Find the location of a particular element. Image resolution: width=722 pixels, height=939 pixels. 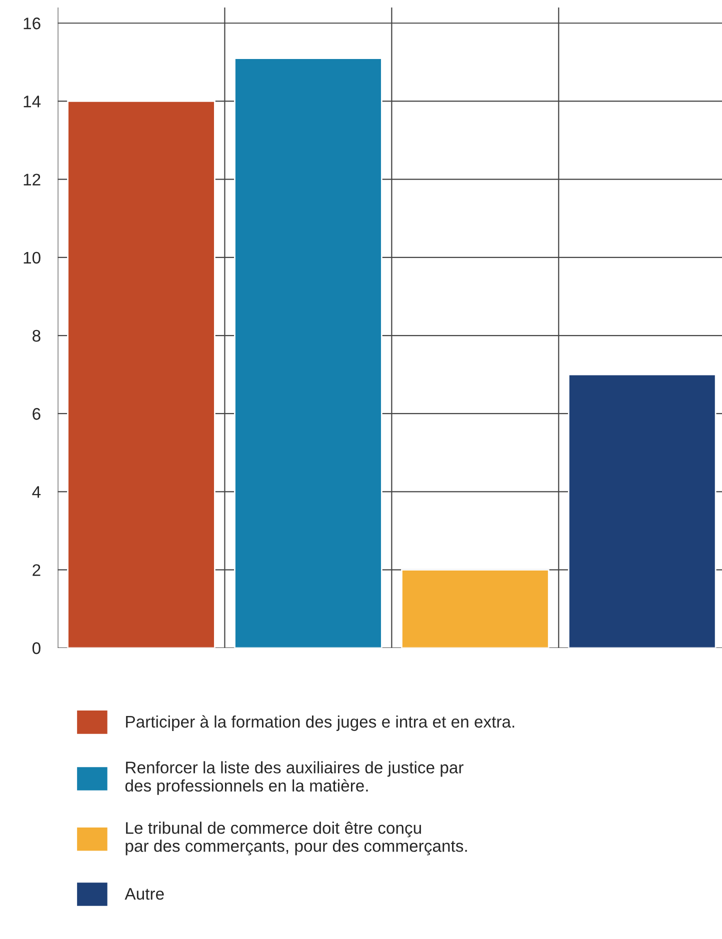

y-tick-label: 12 is located at coordinates (32, 180).